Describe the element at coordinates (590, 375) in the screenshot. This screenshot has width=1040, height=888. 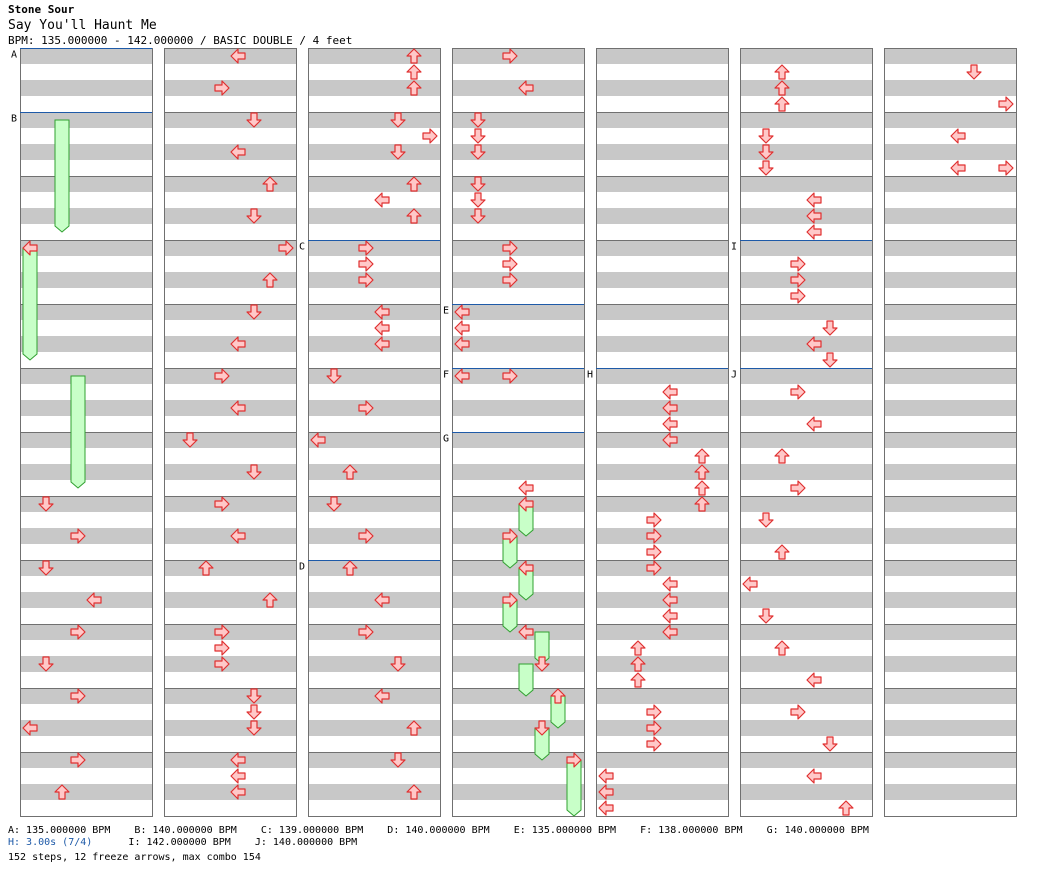
I see `bpm-marker-label: H` at that location.